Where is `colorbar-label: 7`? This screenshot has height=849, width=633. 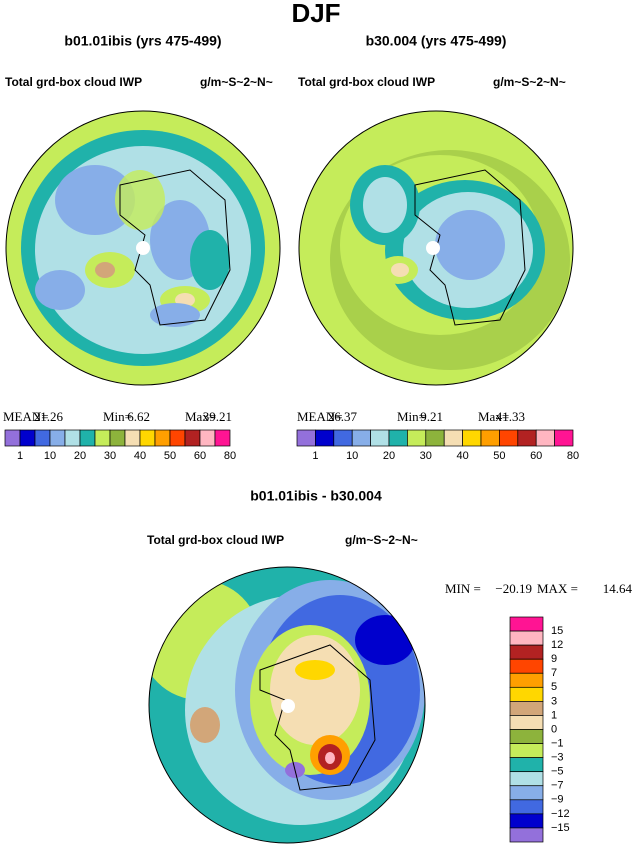
colorbar-label: 7 is located at coordinates (554, 673).